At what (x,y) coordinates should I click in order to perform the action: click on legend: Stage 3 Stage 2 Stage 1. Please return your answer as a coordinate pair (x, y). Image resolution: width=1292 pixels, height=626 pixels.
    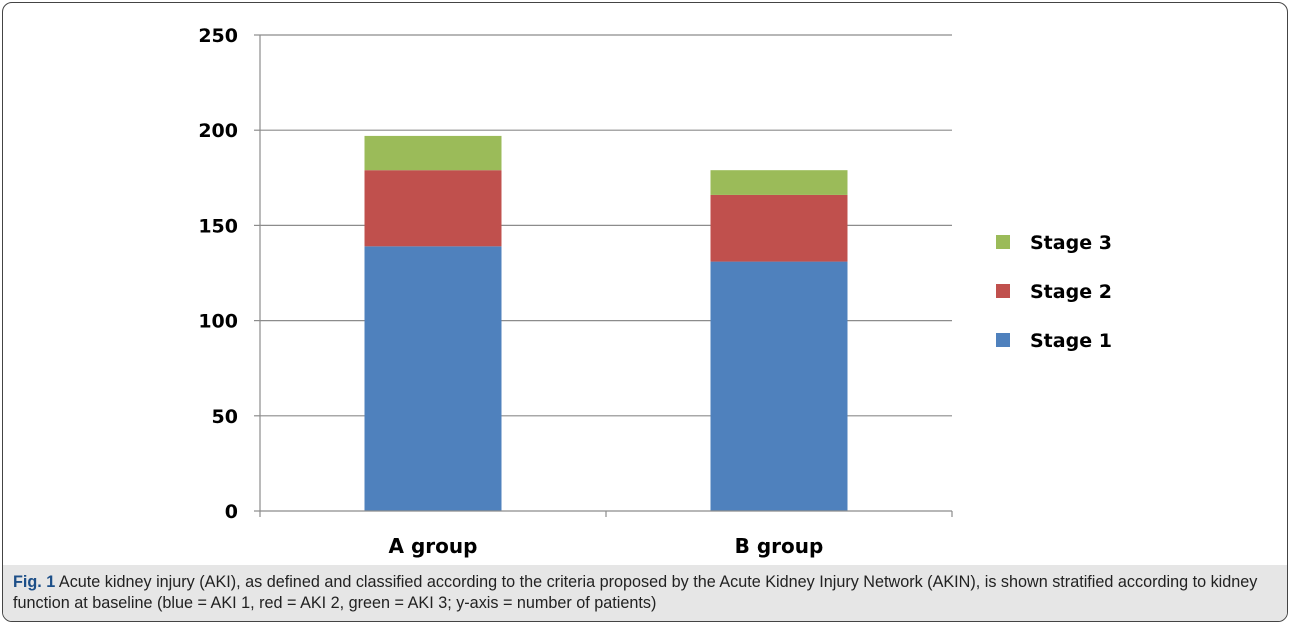
    Looking at the image, I should click on (1054, 292).